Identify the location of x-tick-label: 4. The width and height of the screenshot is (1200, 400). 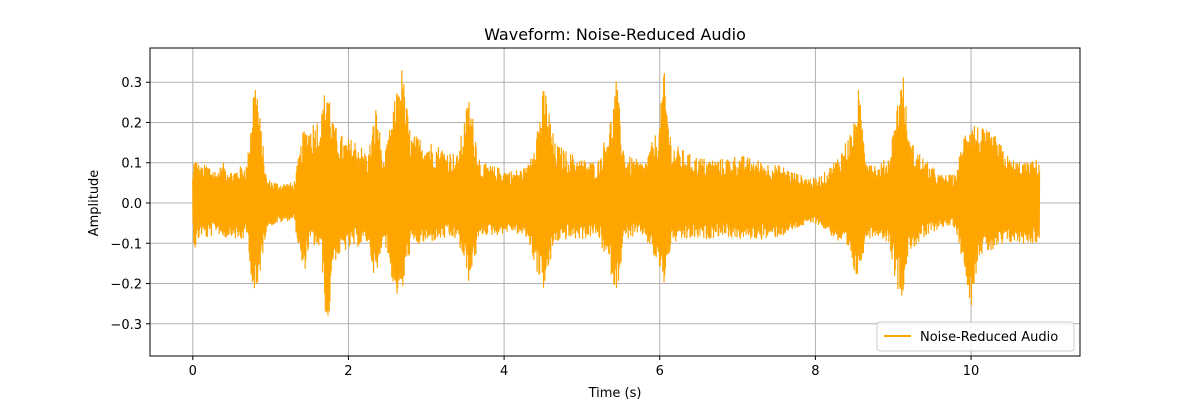
(504, 371).